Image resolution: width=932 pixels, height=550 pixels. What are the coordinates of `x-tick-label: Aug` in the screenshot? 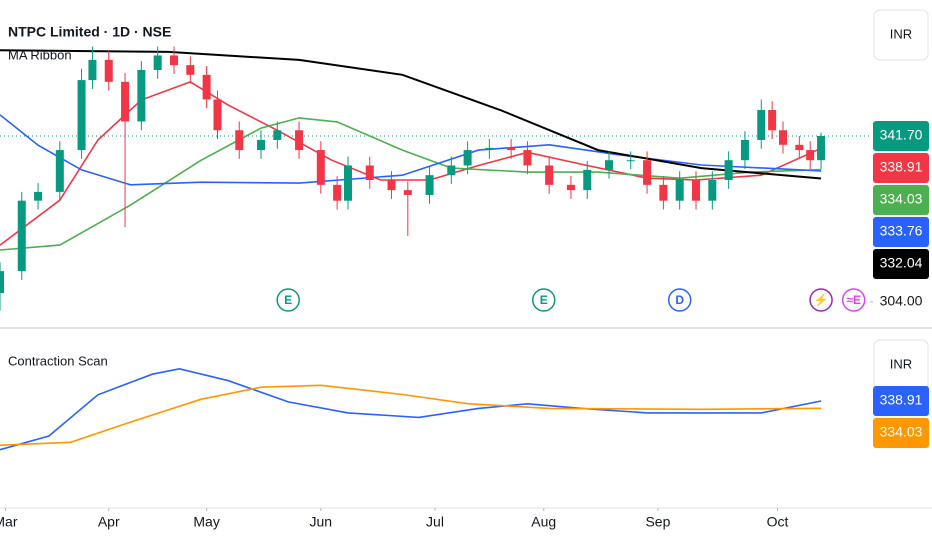 It's located at (543, 522).